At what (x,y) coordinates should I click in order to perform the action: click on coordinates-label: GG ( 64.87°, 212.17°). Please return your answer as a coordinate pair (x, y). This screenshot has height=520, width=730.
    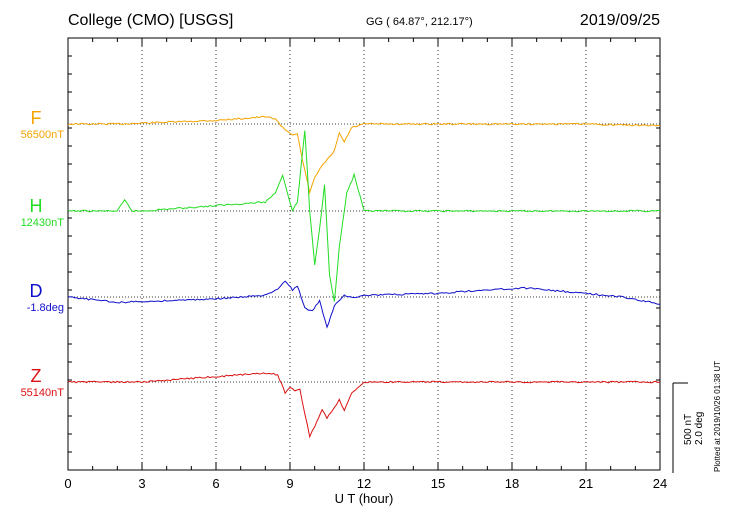
    Looking at the image, I should click on (419, 22).